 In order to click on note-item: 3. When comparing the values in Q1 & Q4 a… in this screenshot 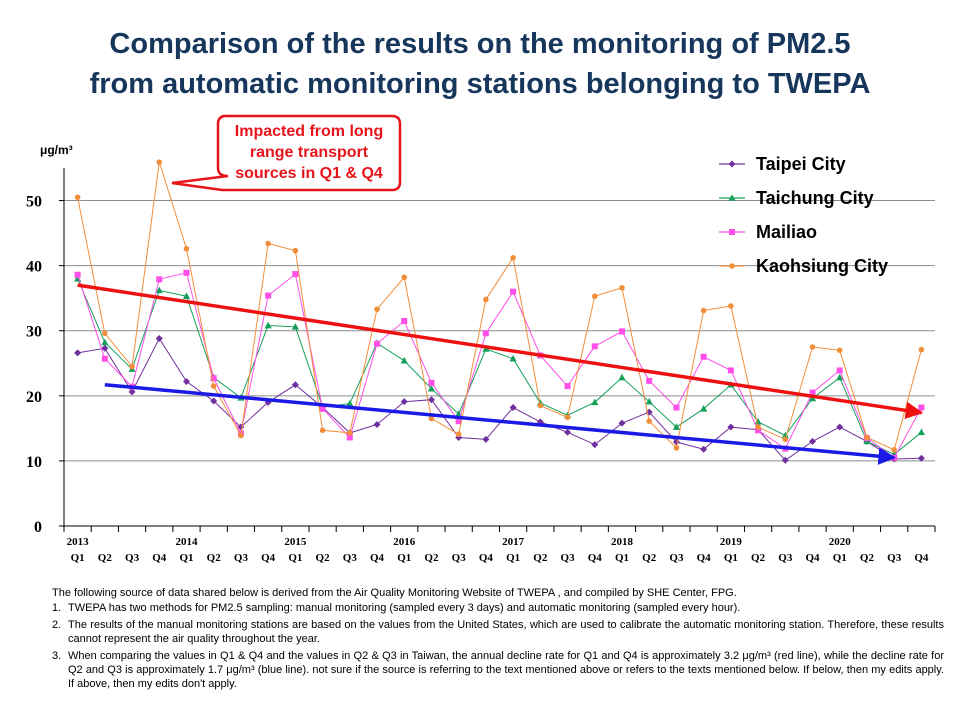, I will do `click(497, 670)`.